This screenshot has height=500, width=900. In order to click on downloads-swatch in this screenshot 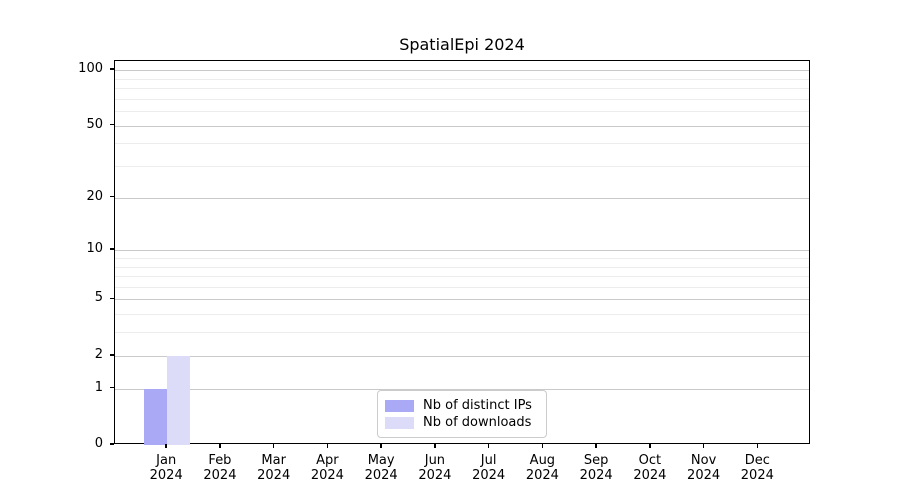, I will do `click(399, 422)`.